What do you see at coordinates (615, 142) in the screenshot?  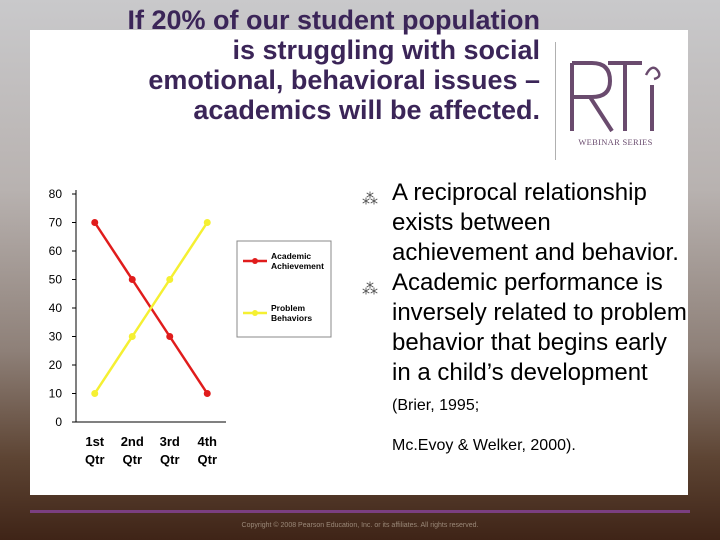 I see `logo-caption: WEBINAR SERIES` at bounding box center [615, 142].